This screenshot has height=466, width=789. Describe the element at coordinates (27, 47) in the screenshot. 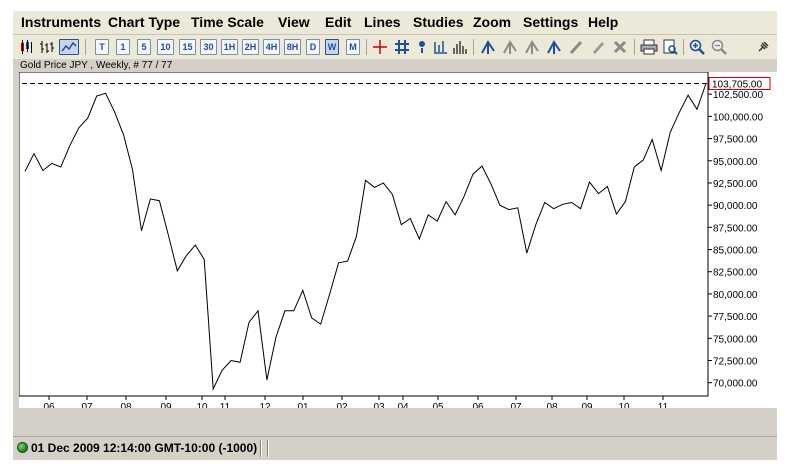

I see `candlestick-chart-icon` at that location.